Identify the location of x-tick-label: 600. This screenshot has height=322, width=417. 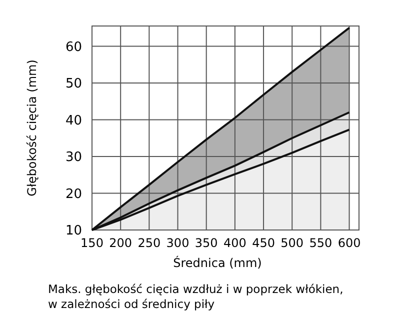
(349, 243).